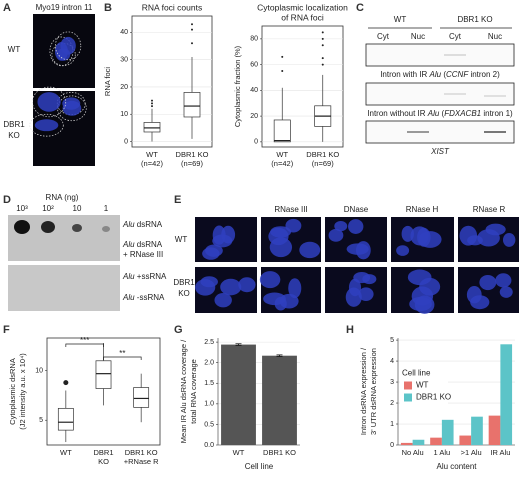 This screenshot has height=487, width=520. What do you see at coordinates (392, 403) in the screenshot?
I see `y-tick-label: 2` at bounding box center [392, 403].